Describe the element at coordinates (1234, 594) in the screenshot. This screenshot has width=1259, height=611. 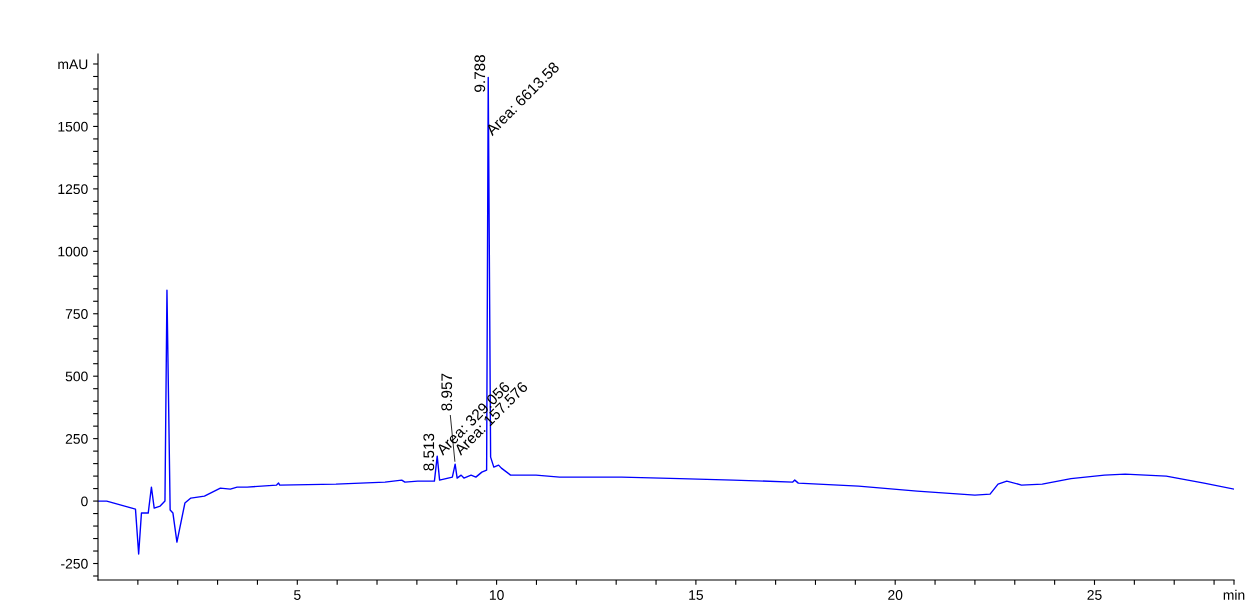
I see `x-tick-label: min` at that location.